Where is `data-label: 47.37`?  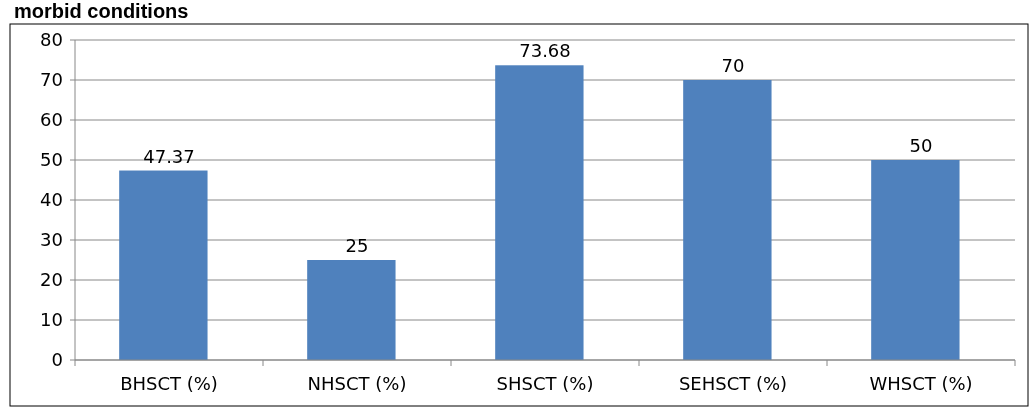 data-label: 47.37 is located at coordinates (169, 156).